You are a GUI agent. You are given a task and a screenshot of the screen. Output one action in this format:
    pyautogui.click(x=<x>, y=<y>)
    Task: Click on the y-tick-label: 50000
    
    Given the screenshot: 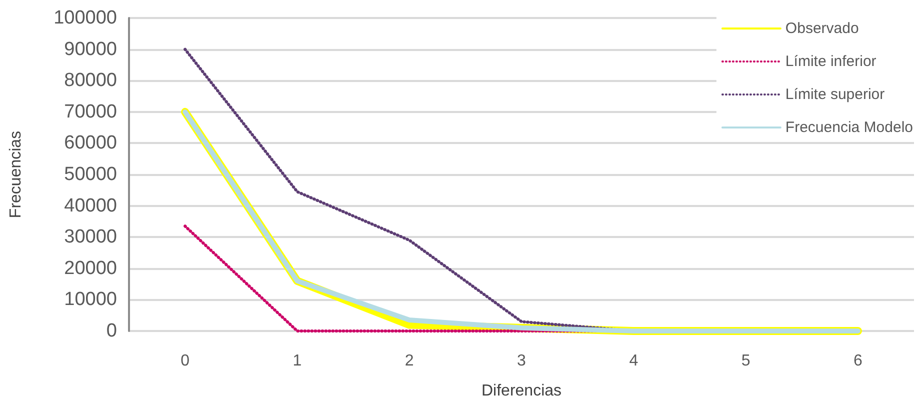 What is the action you would take?
    pyautogui.click(x=90, y=174)
    